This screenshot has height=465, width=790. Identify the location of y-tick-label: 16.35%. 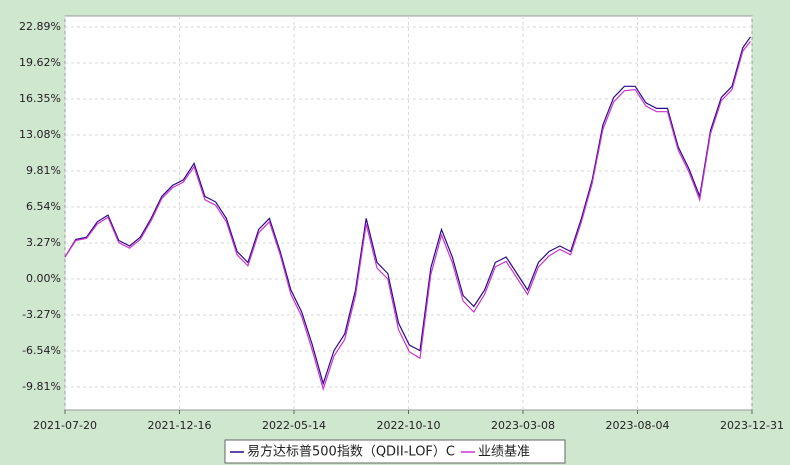
(40, 98).